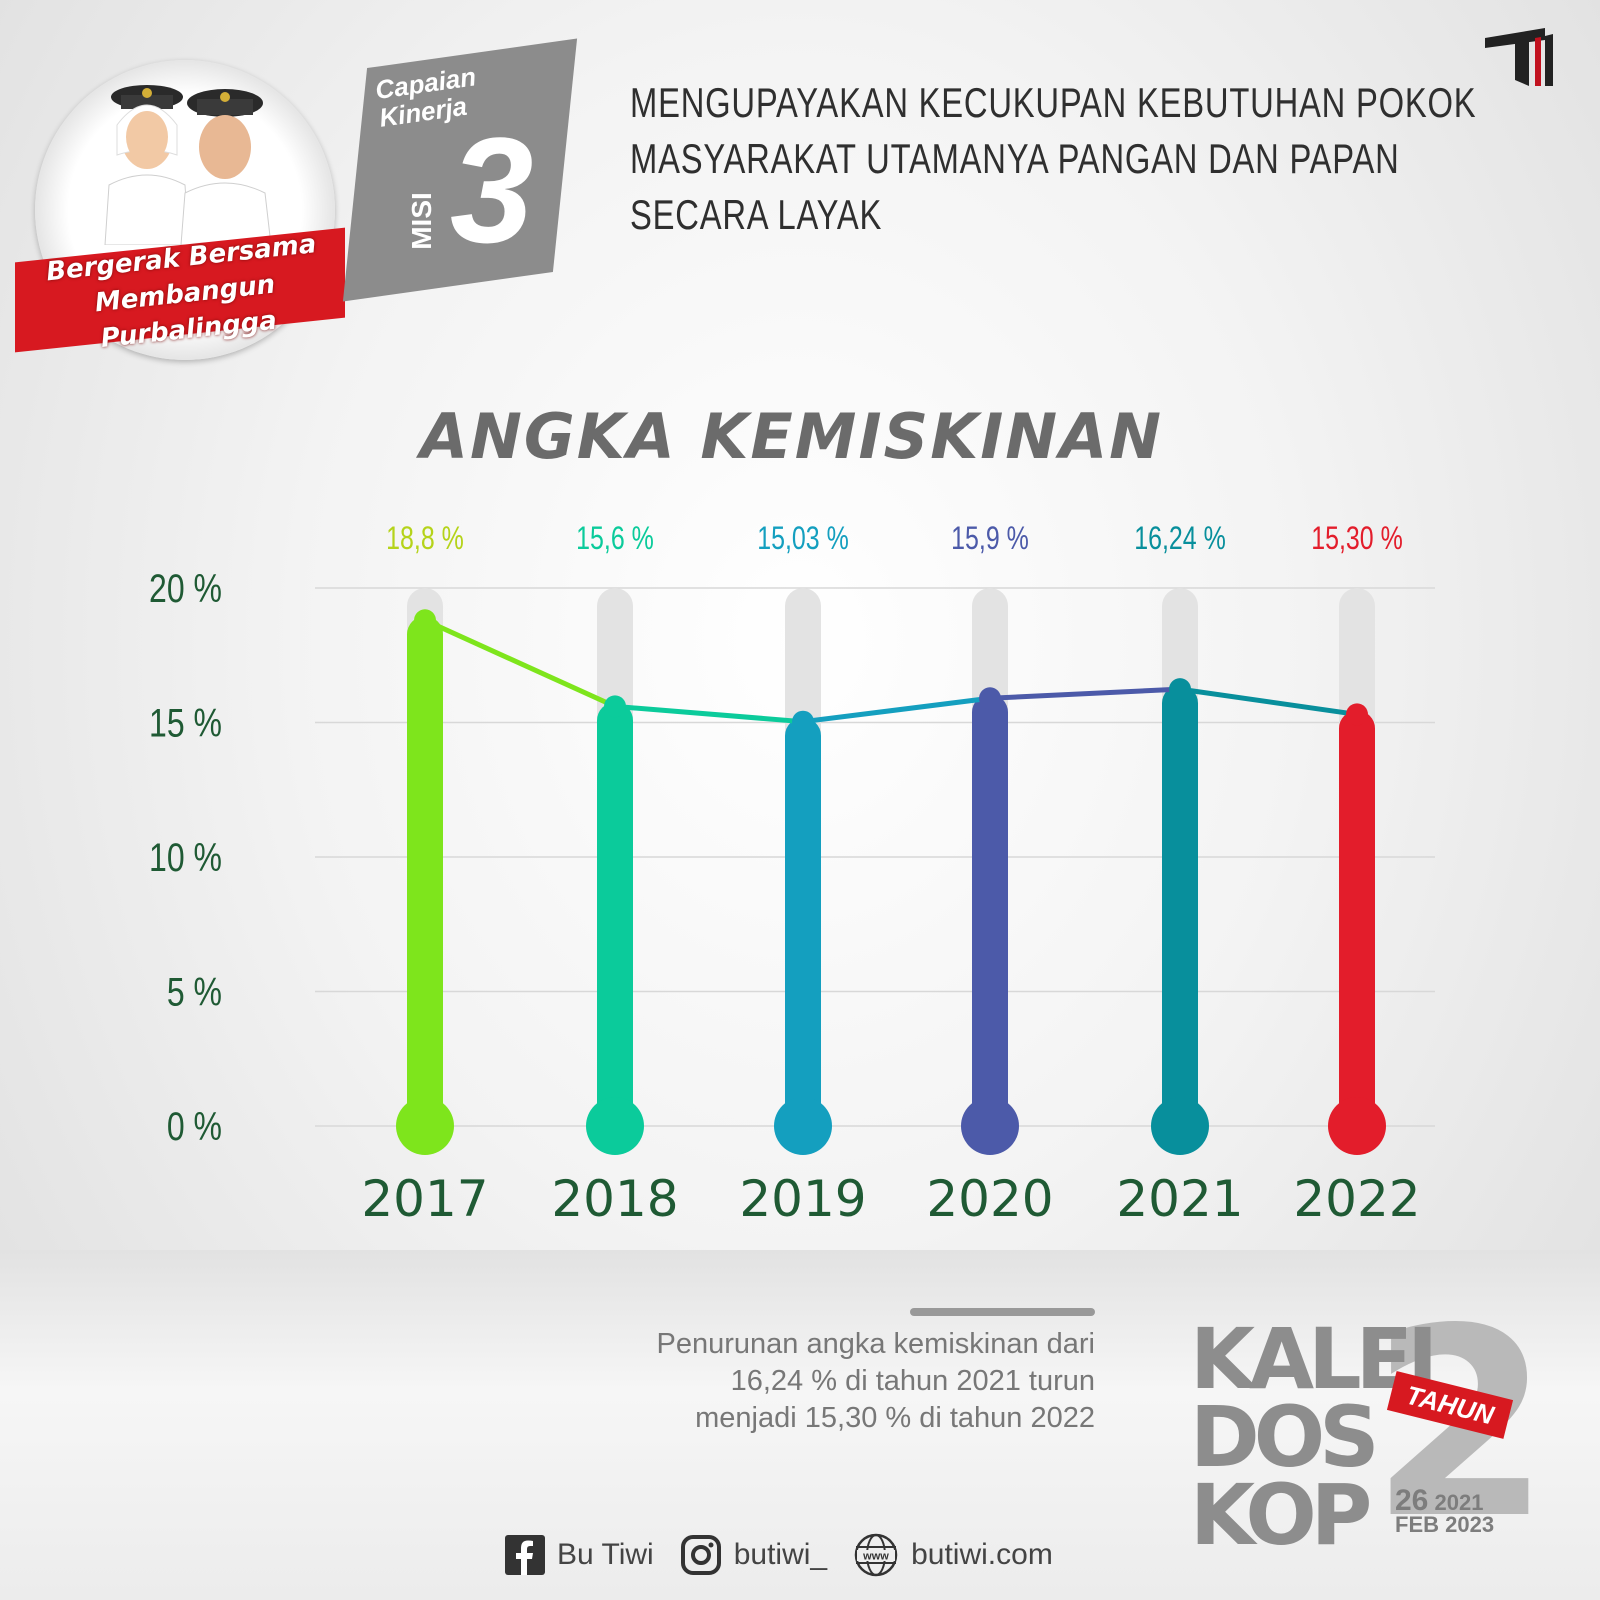 This screenshot has height=1600, width=1600. Describe the element at coordinates (803, 539) in the screenshot. I see `value-label: 15,03 %` at that location.